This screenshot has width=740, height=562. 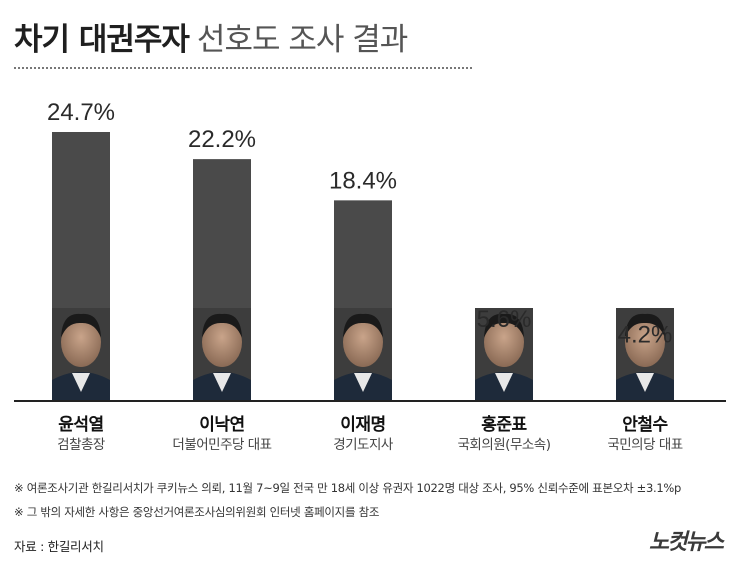 What do you see at coordinates (686, 542) in the screenshot?
I see `nocut-news-logo: 노컷뉴스` at bounding box center [686, 542].